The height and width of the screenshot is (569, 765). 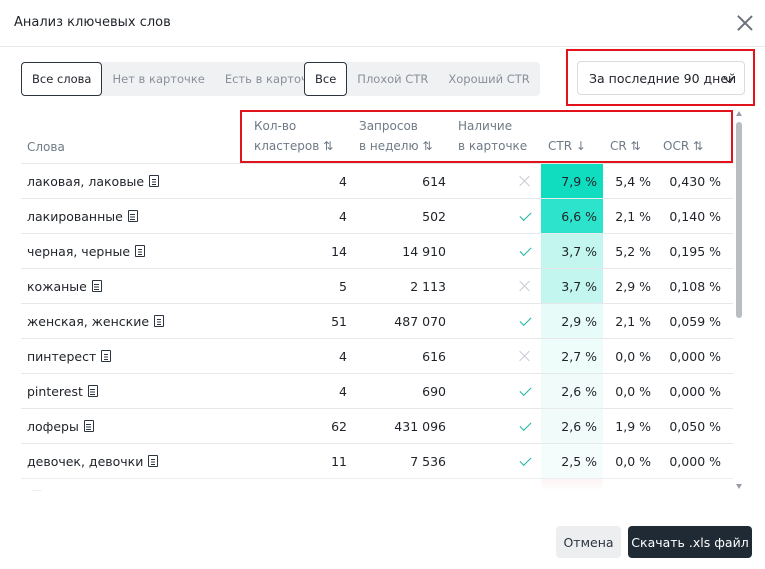 What do you see at coordinates (86, 181) in the screenshot?
I see `row-word-text: лаковая, лаковые` at bounding box center [86, 181].